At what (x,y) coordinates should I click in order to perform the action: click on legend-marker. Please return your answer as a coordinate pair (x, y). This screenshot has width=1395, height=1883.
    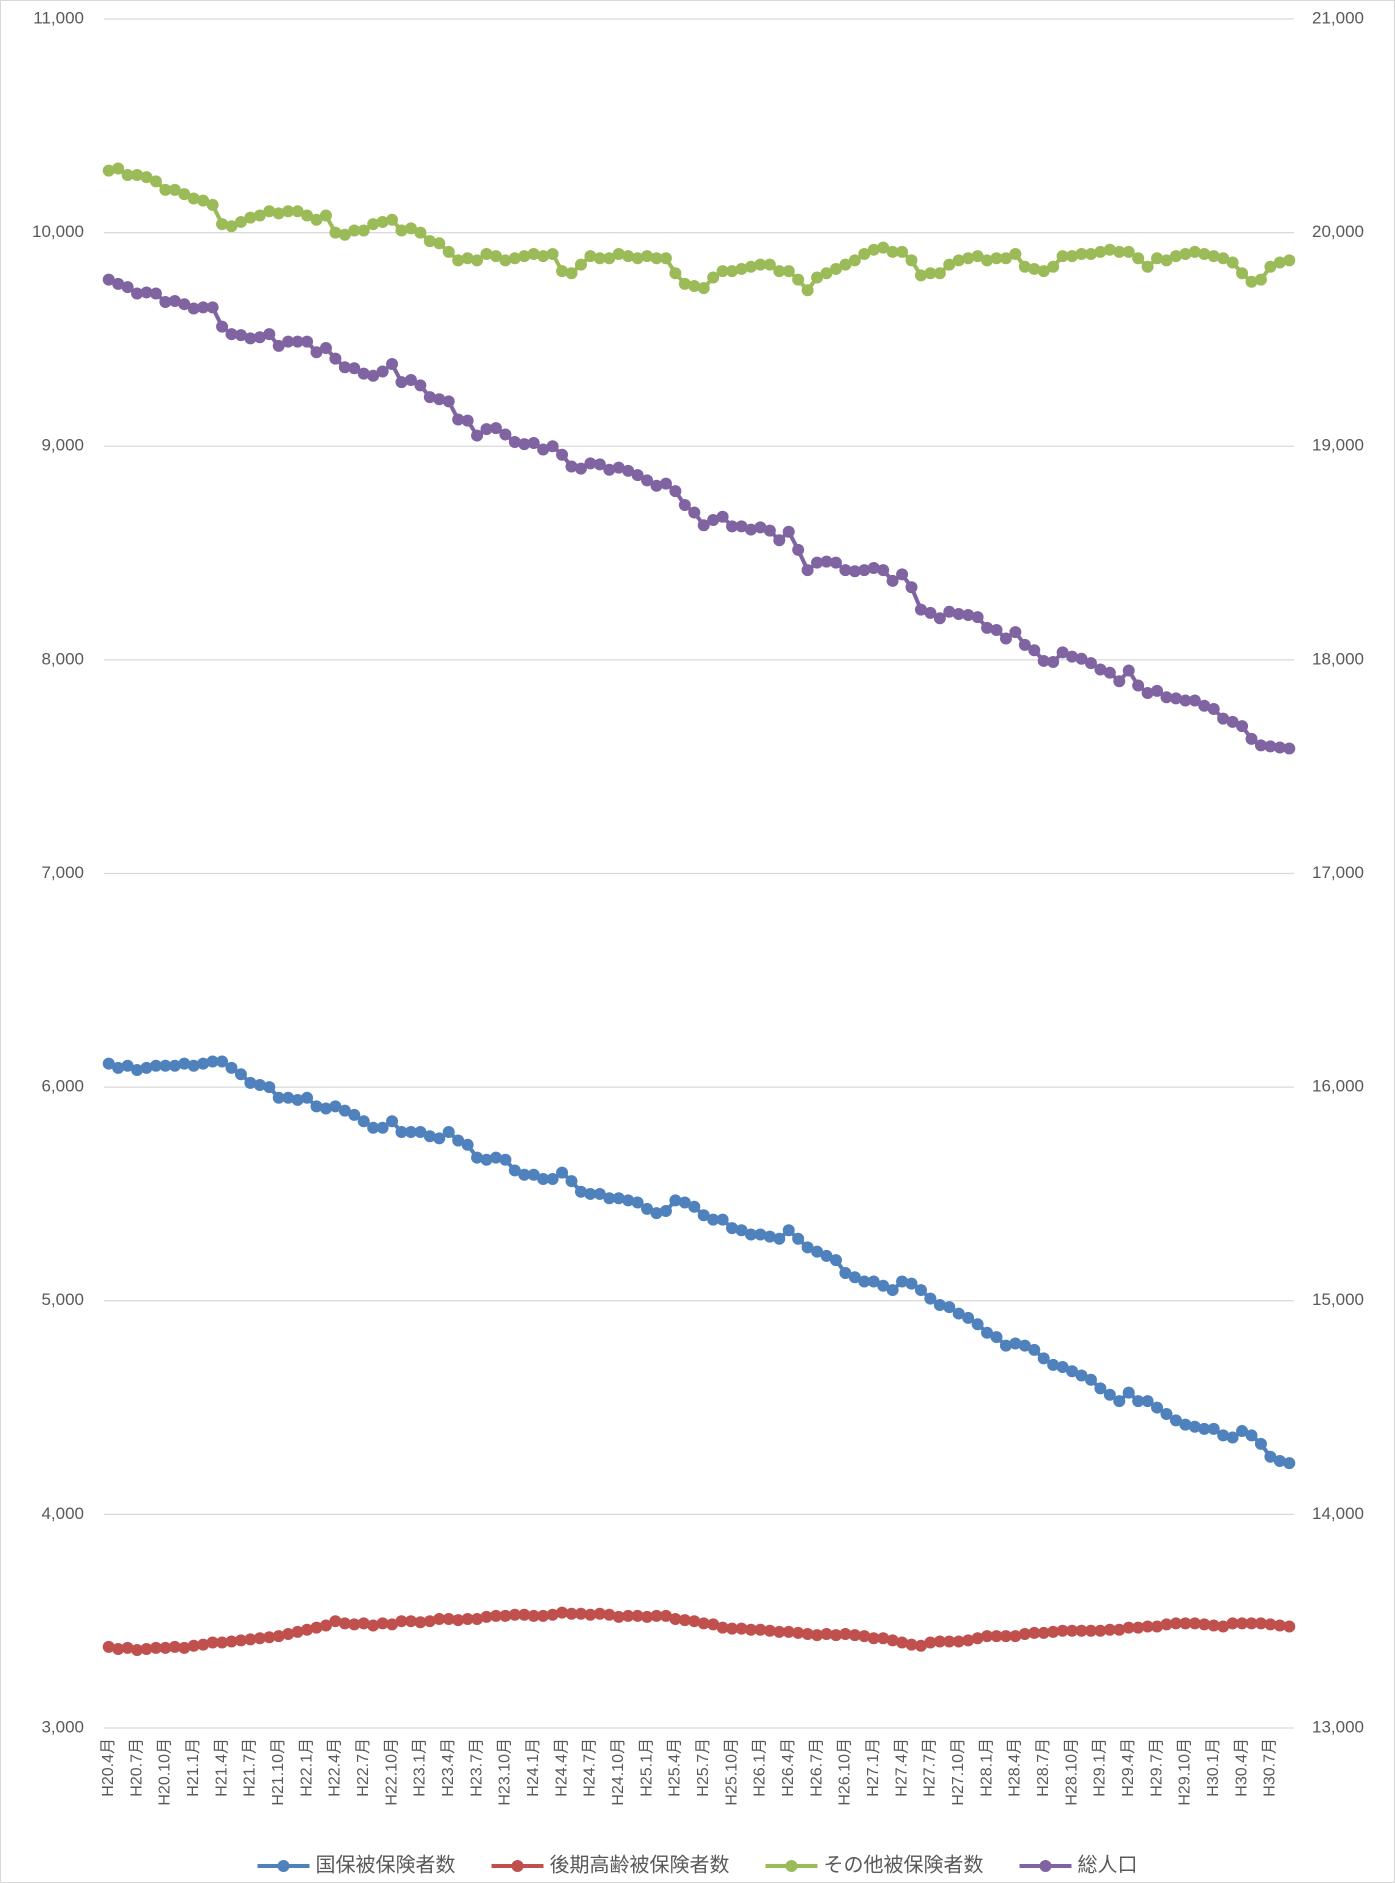
    Looking at the image, I should click on (791, 1866).